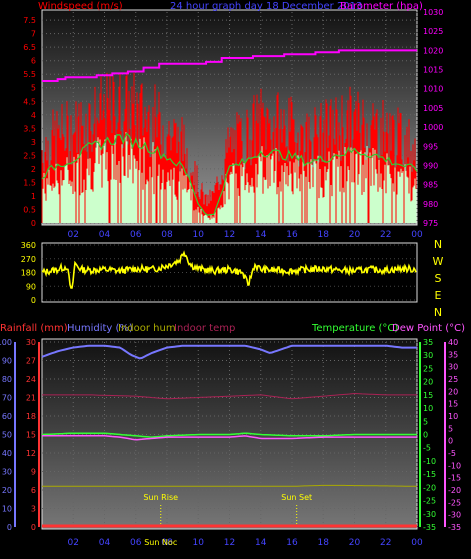 This screenshot has height=559, width=471. I want to click on wind-tick-label: 4, so click(33, 115).